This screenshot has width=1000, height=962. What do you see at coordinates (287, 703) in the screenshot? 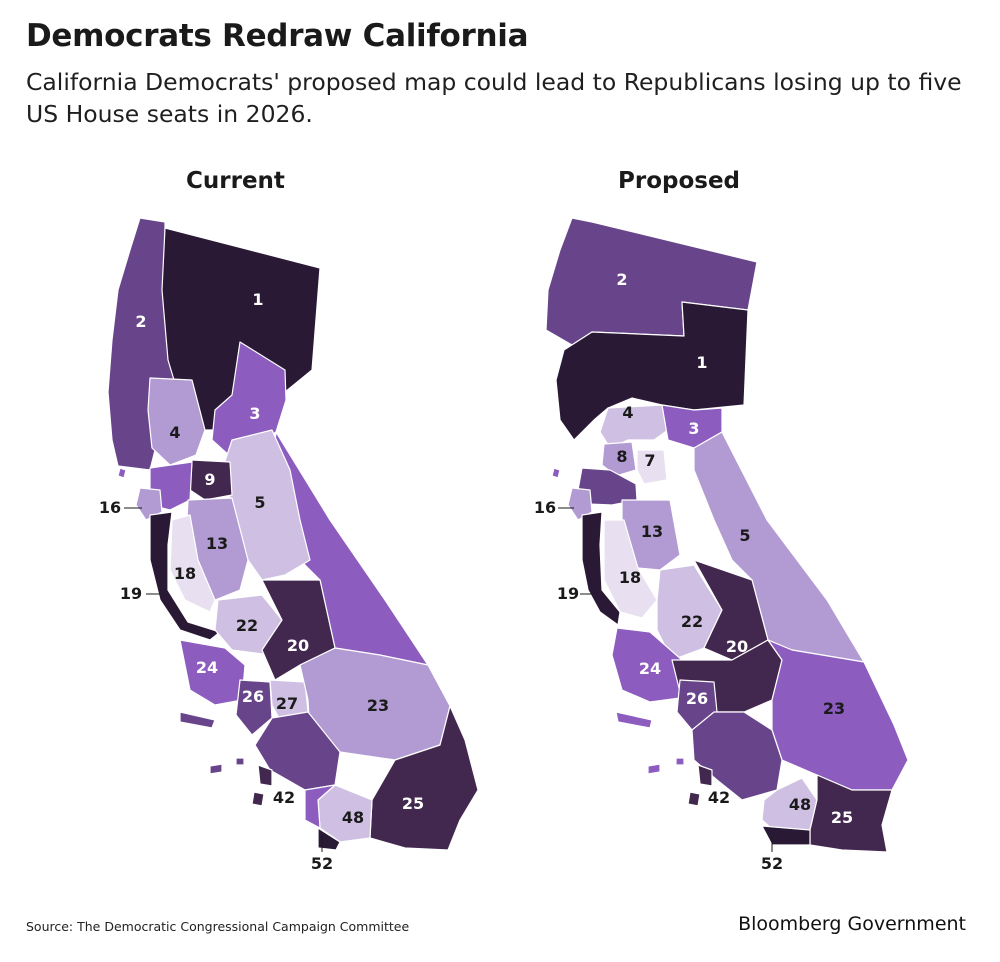
I see `label-27: 27` at bounding box center [287, 703].